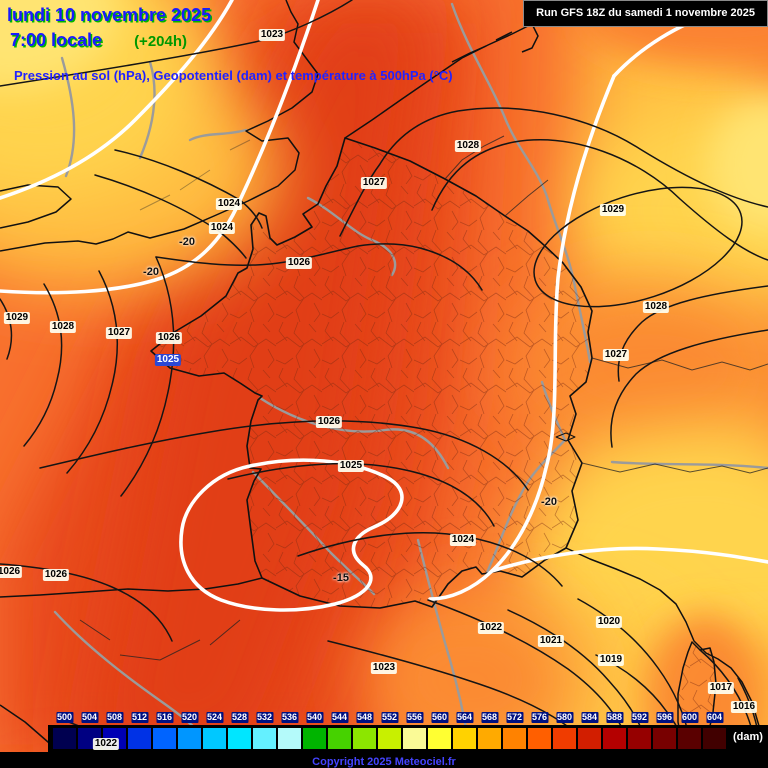  What do you see at coordinates (389, 717) in the screenshot?
I see `scale-value: 552` at bounding box center [389, 717].